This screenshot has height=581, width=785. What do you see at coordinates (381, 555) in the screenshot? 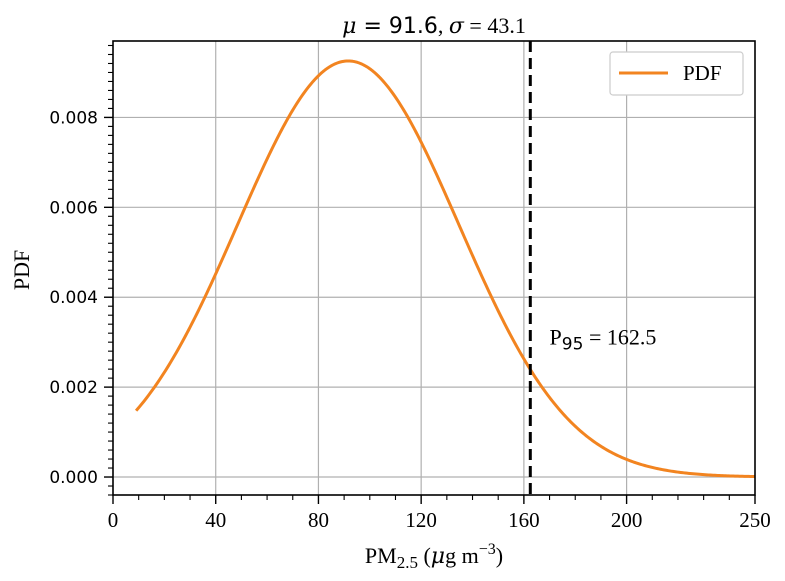
I see `x-label-main: PM` at bounding box center [381, 555].